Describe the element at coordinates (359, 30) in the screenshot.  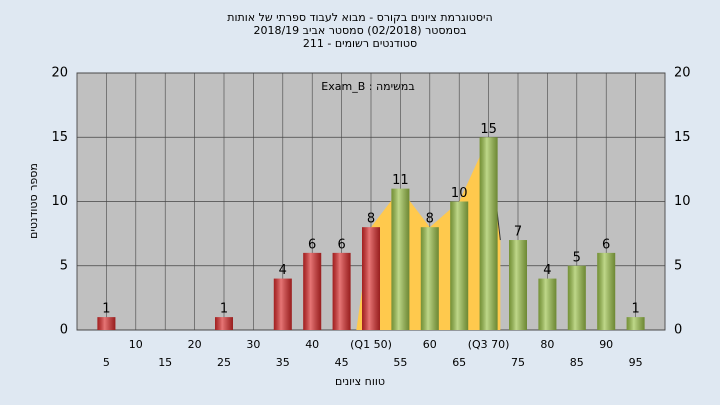
I see `title-line: בסמסטר (02/2018) סמסטר אביב 2018/19` at that location.